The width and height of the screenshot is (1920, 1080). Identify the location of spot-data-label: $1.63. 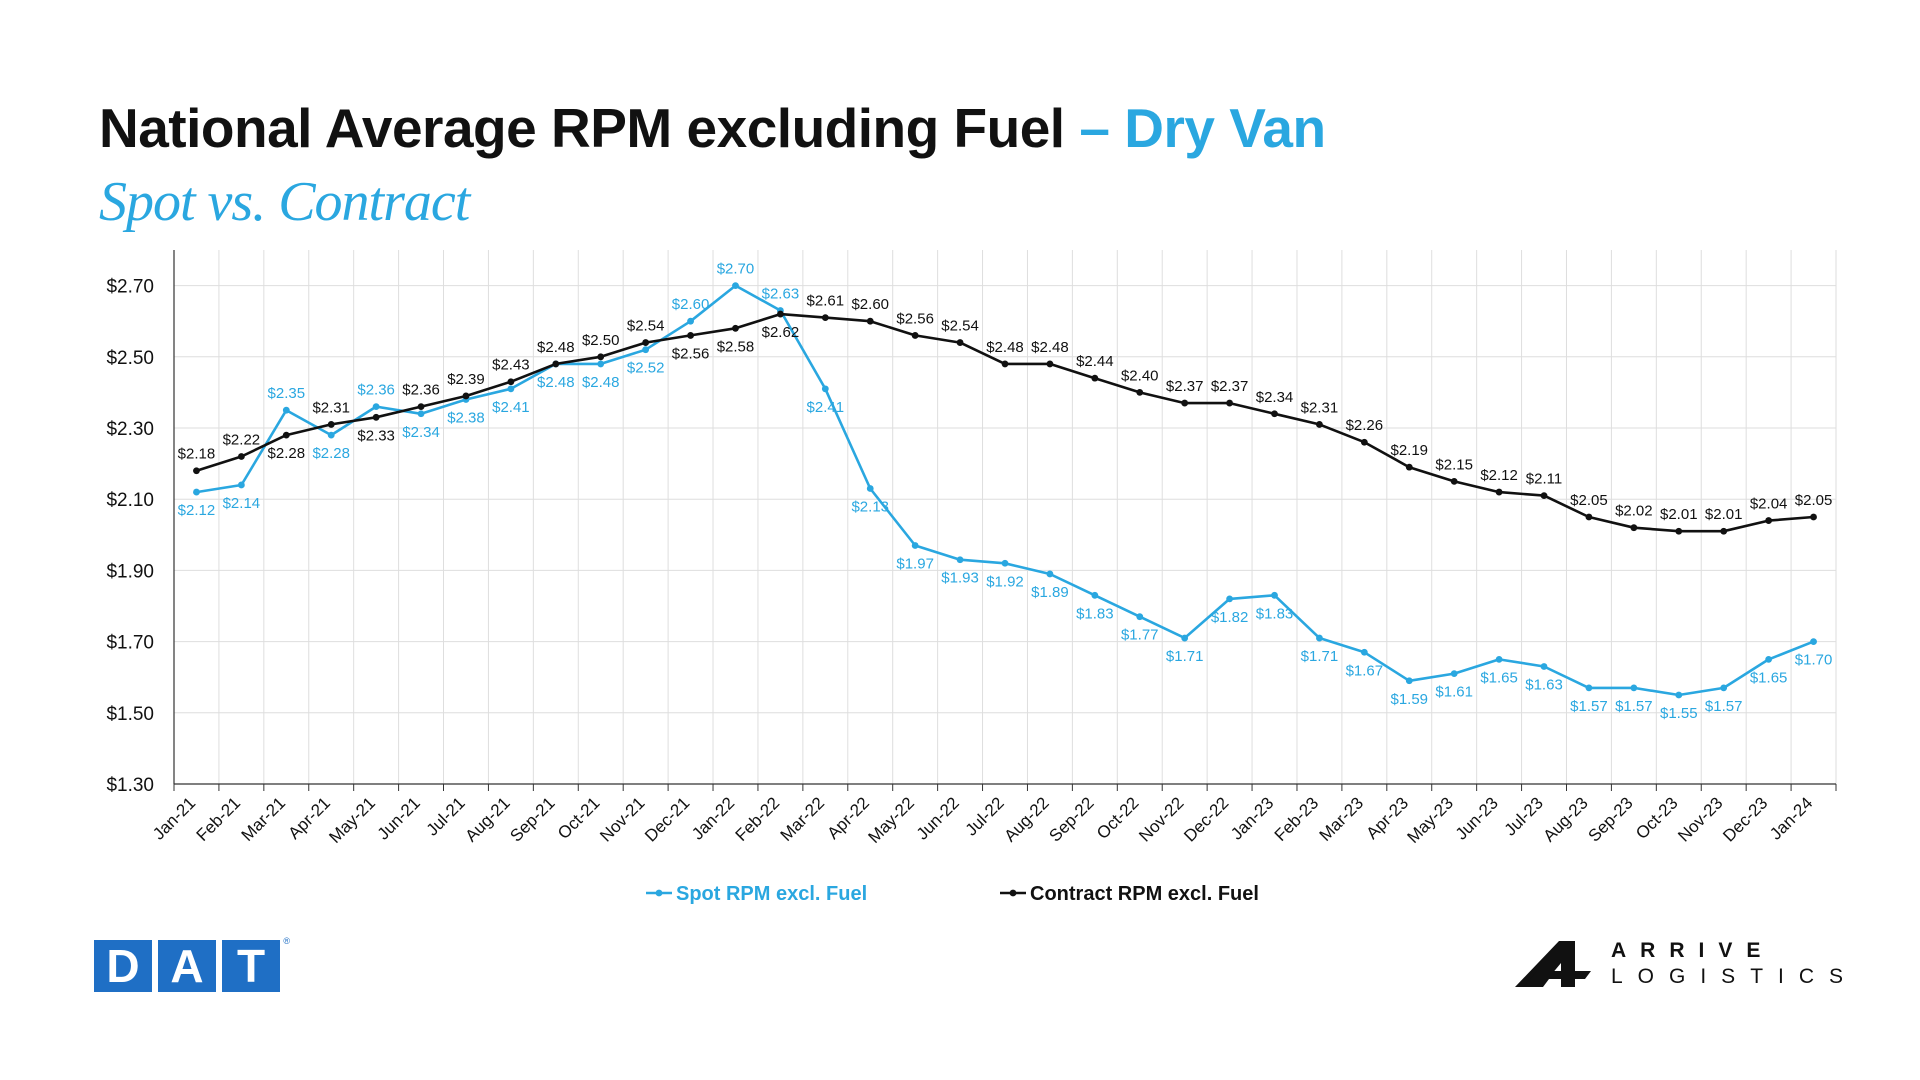
(1544, 685).